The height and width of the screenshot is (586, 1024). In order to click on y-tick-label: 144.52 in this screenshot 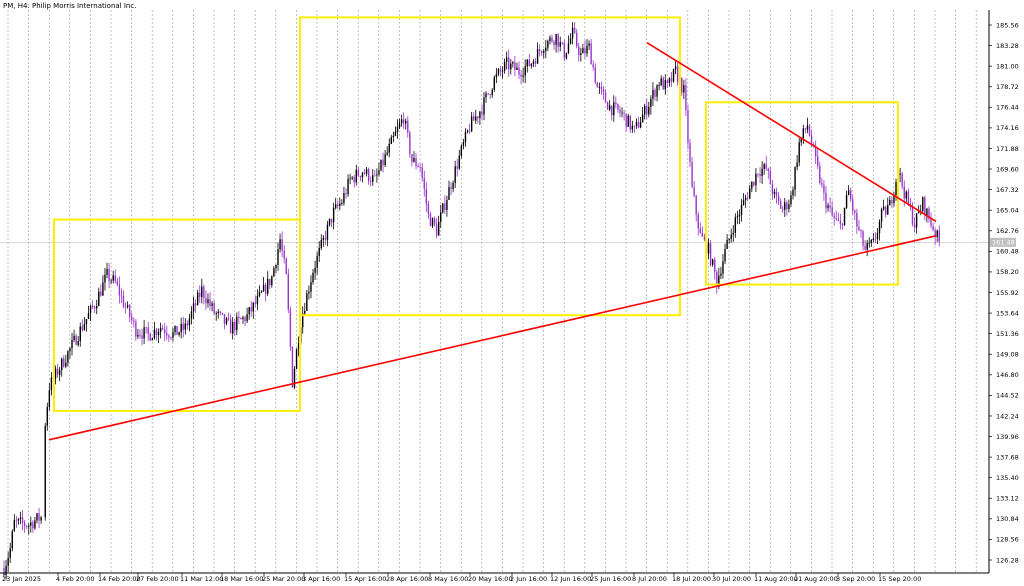, I will do `click(1007, 396)`.